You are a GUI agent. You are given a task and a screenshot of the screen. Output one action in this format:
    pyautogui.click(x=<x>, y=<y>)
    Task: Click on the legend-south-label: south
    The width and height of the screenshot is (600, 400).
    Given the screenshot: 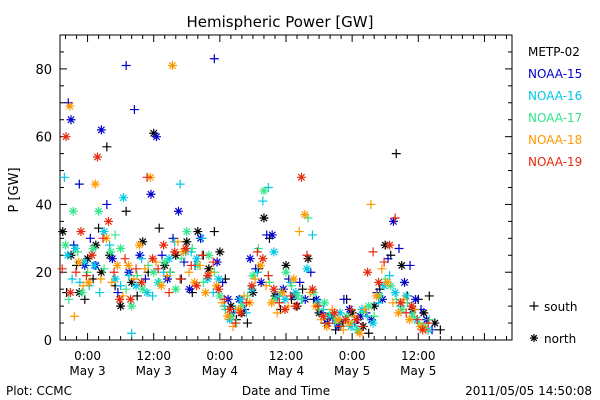 What is the action you would take?
    pyautogui.click(x=561, y=307)
    